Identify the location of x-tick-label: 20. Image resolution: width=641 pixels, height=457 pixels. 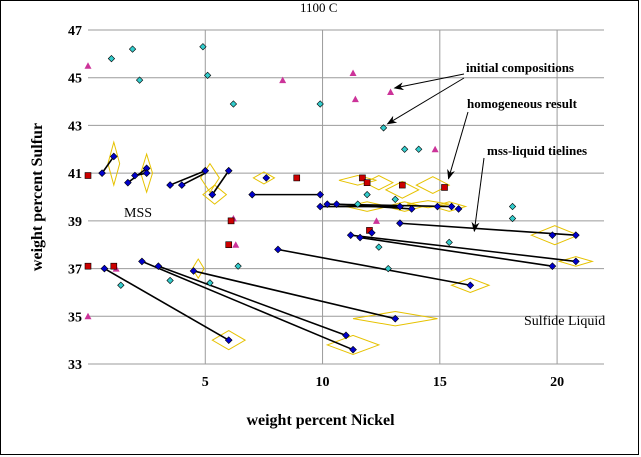
(557, 382).